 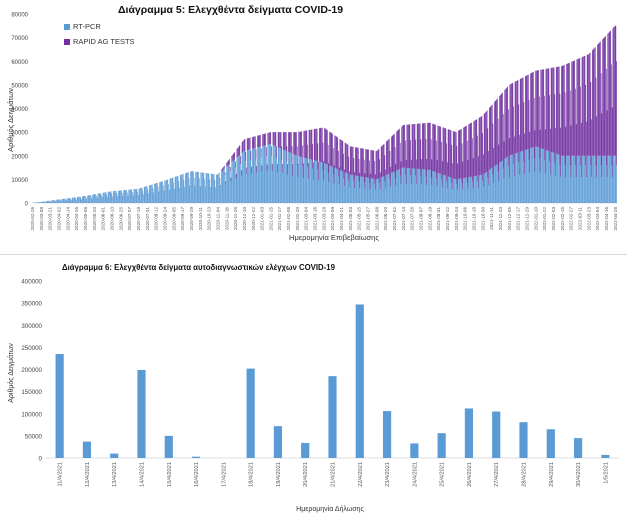 I want to click on x-tick-label: 2020-11-16, so click(x=226, y=219).